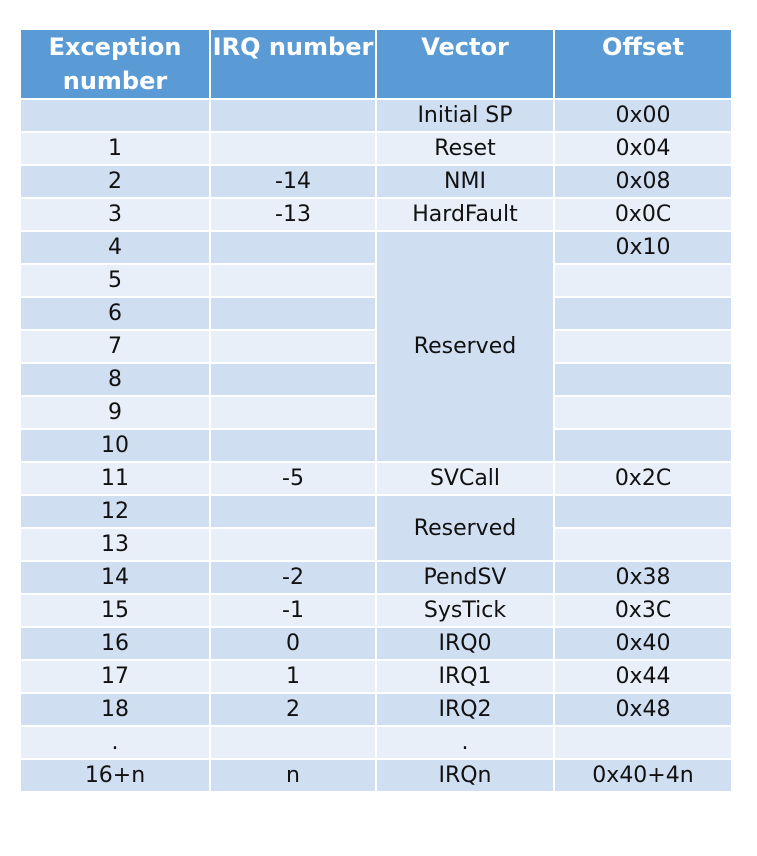 The width and height of the screenshot is (757, 856). What do you see at coordinates (465, 115) in the screenshot?
I see `cell-vector: Initial SP` at bounding box center [465, 115].